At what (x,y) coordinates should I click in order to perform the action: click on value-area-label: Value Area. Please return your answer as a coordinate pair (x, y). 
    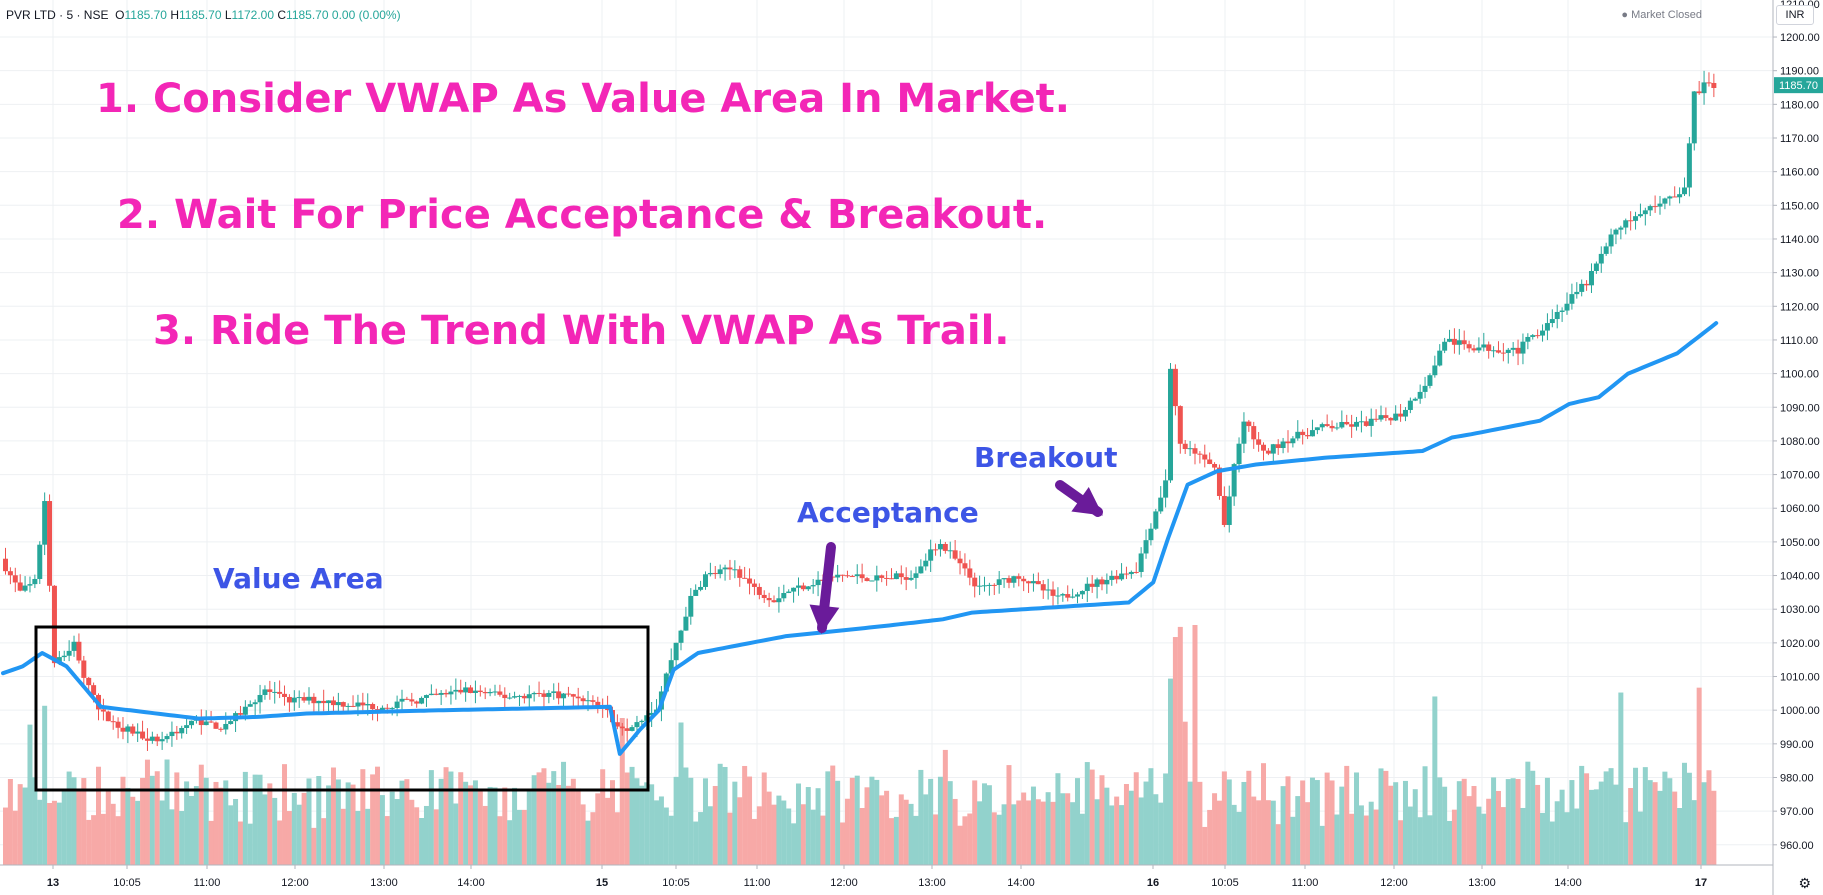
    Looking at the image, I should click on (298, 578).